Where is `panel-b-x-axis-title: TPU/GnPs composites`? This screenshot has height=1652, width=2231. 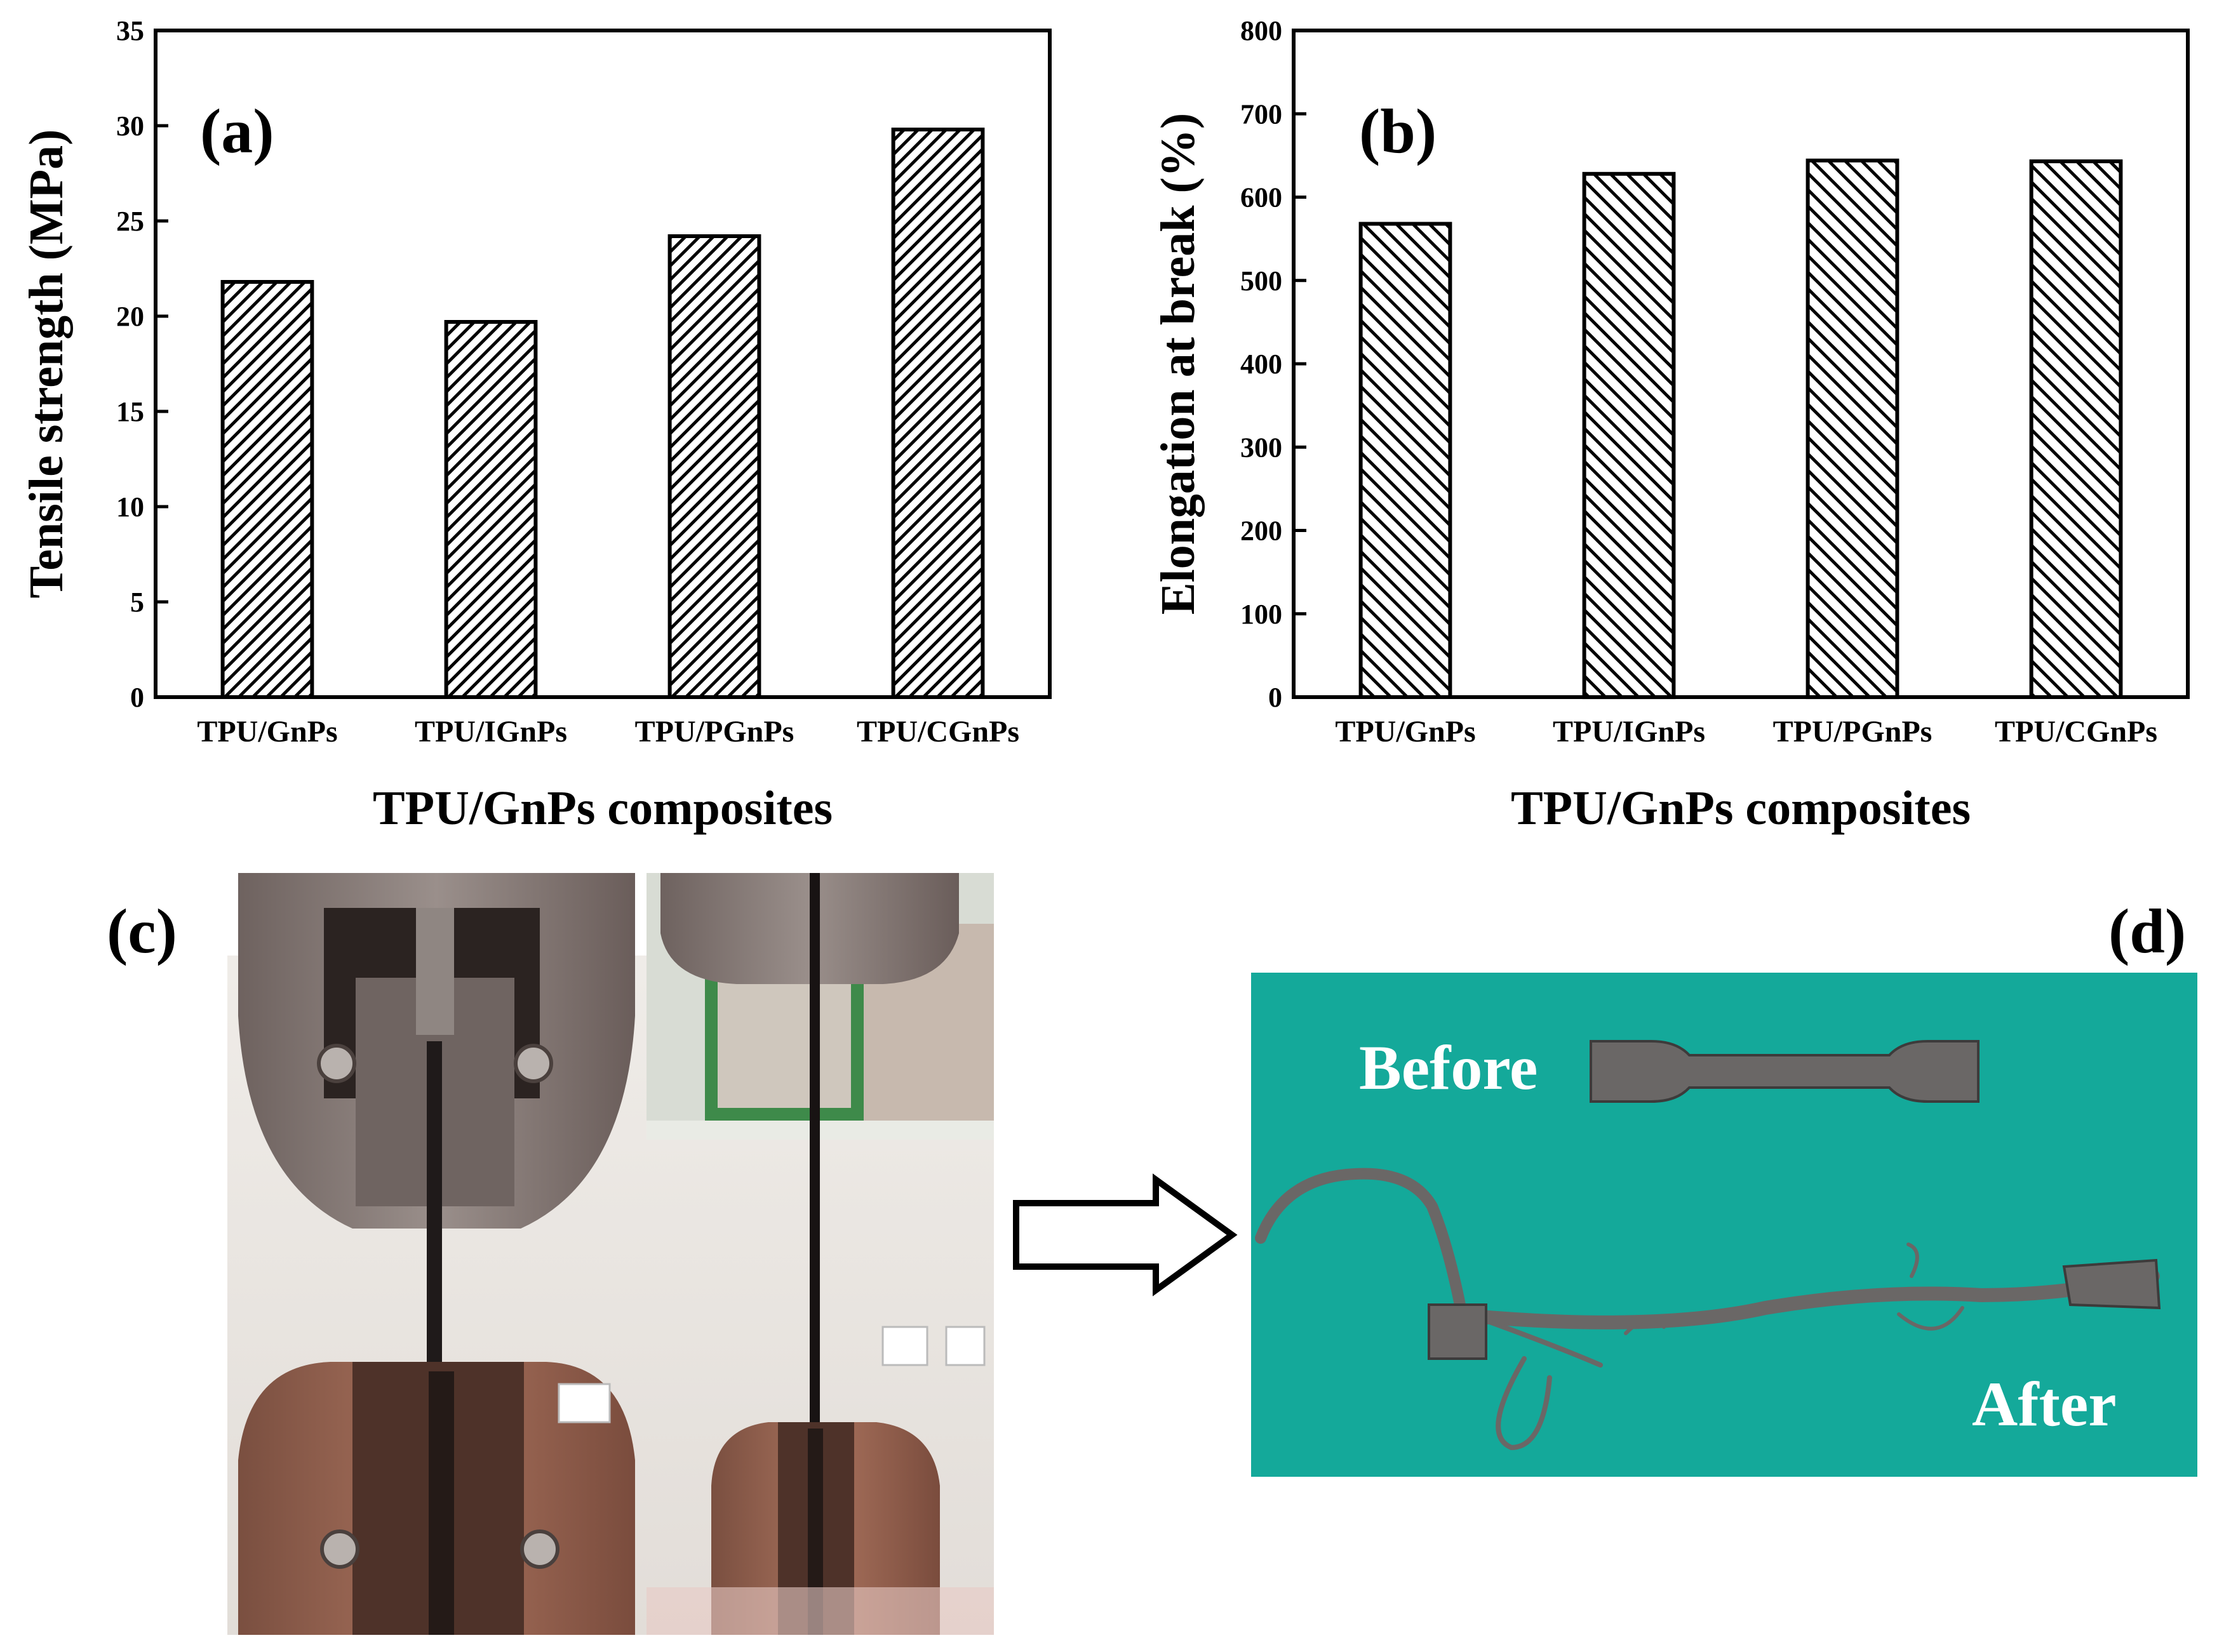
panel-b-x-axis-title: TPU/GnPs composites is located at coordinates (1741, 808).